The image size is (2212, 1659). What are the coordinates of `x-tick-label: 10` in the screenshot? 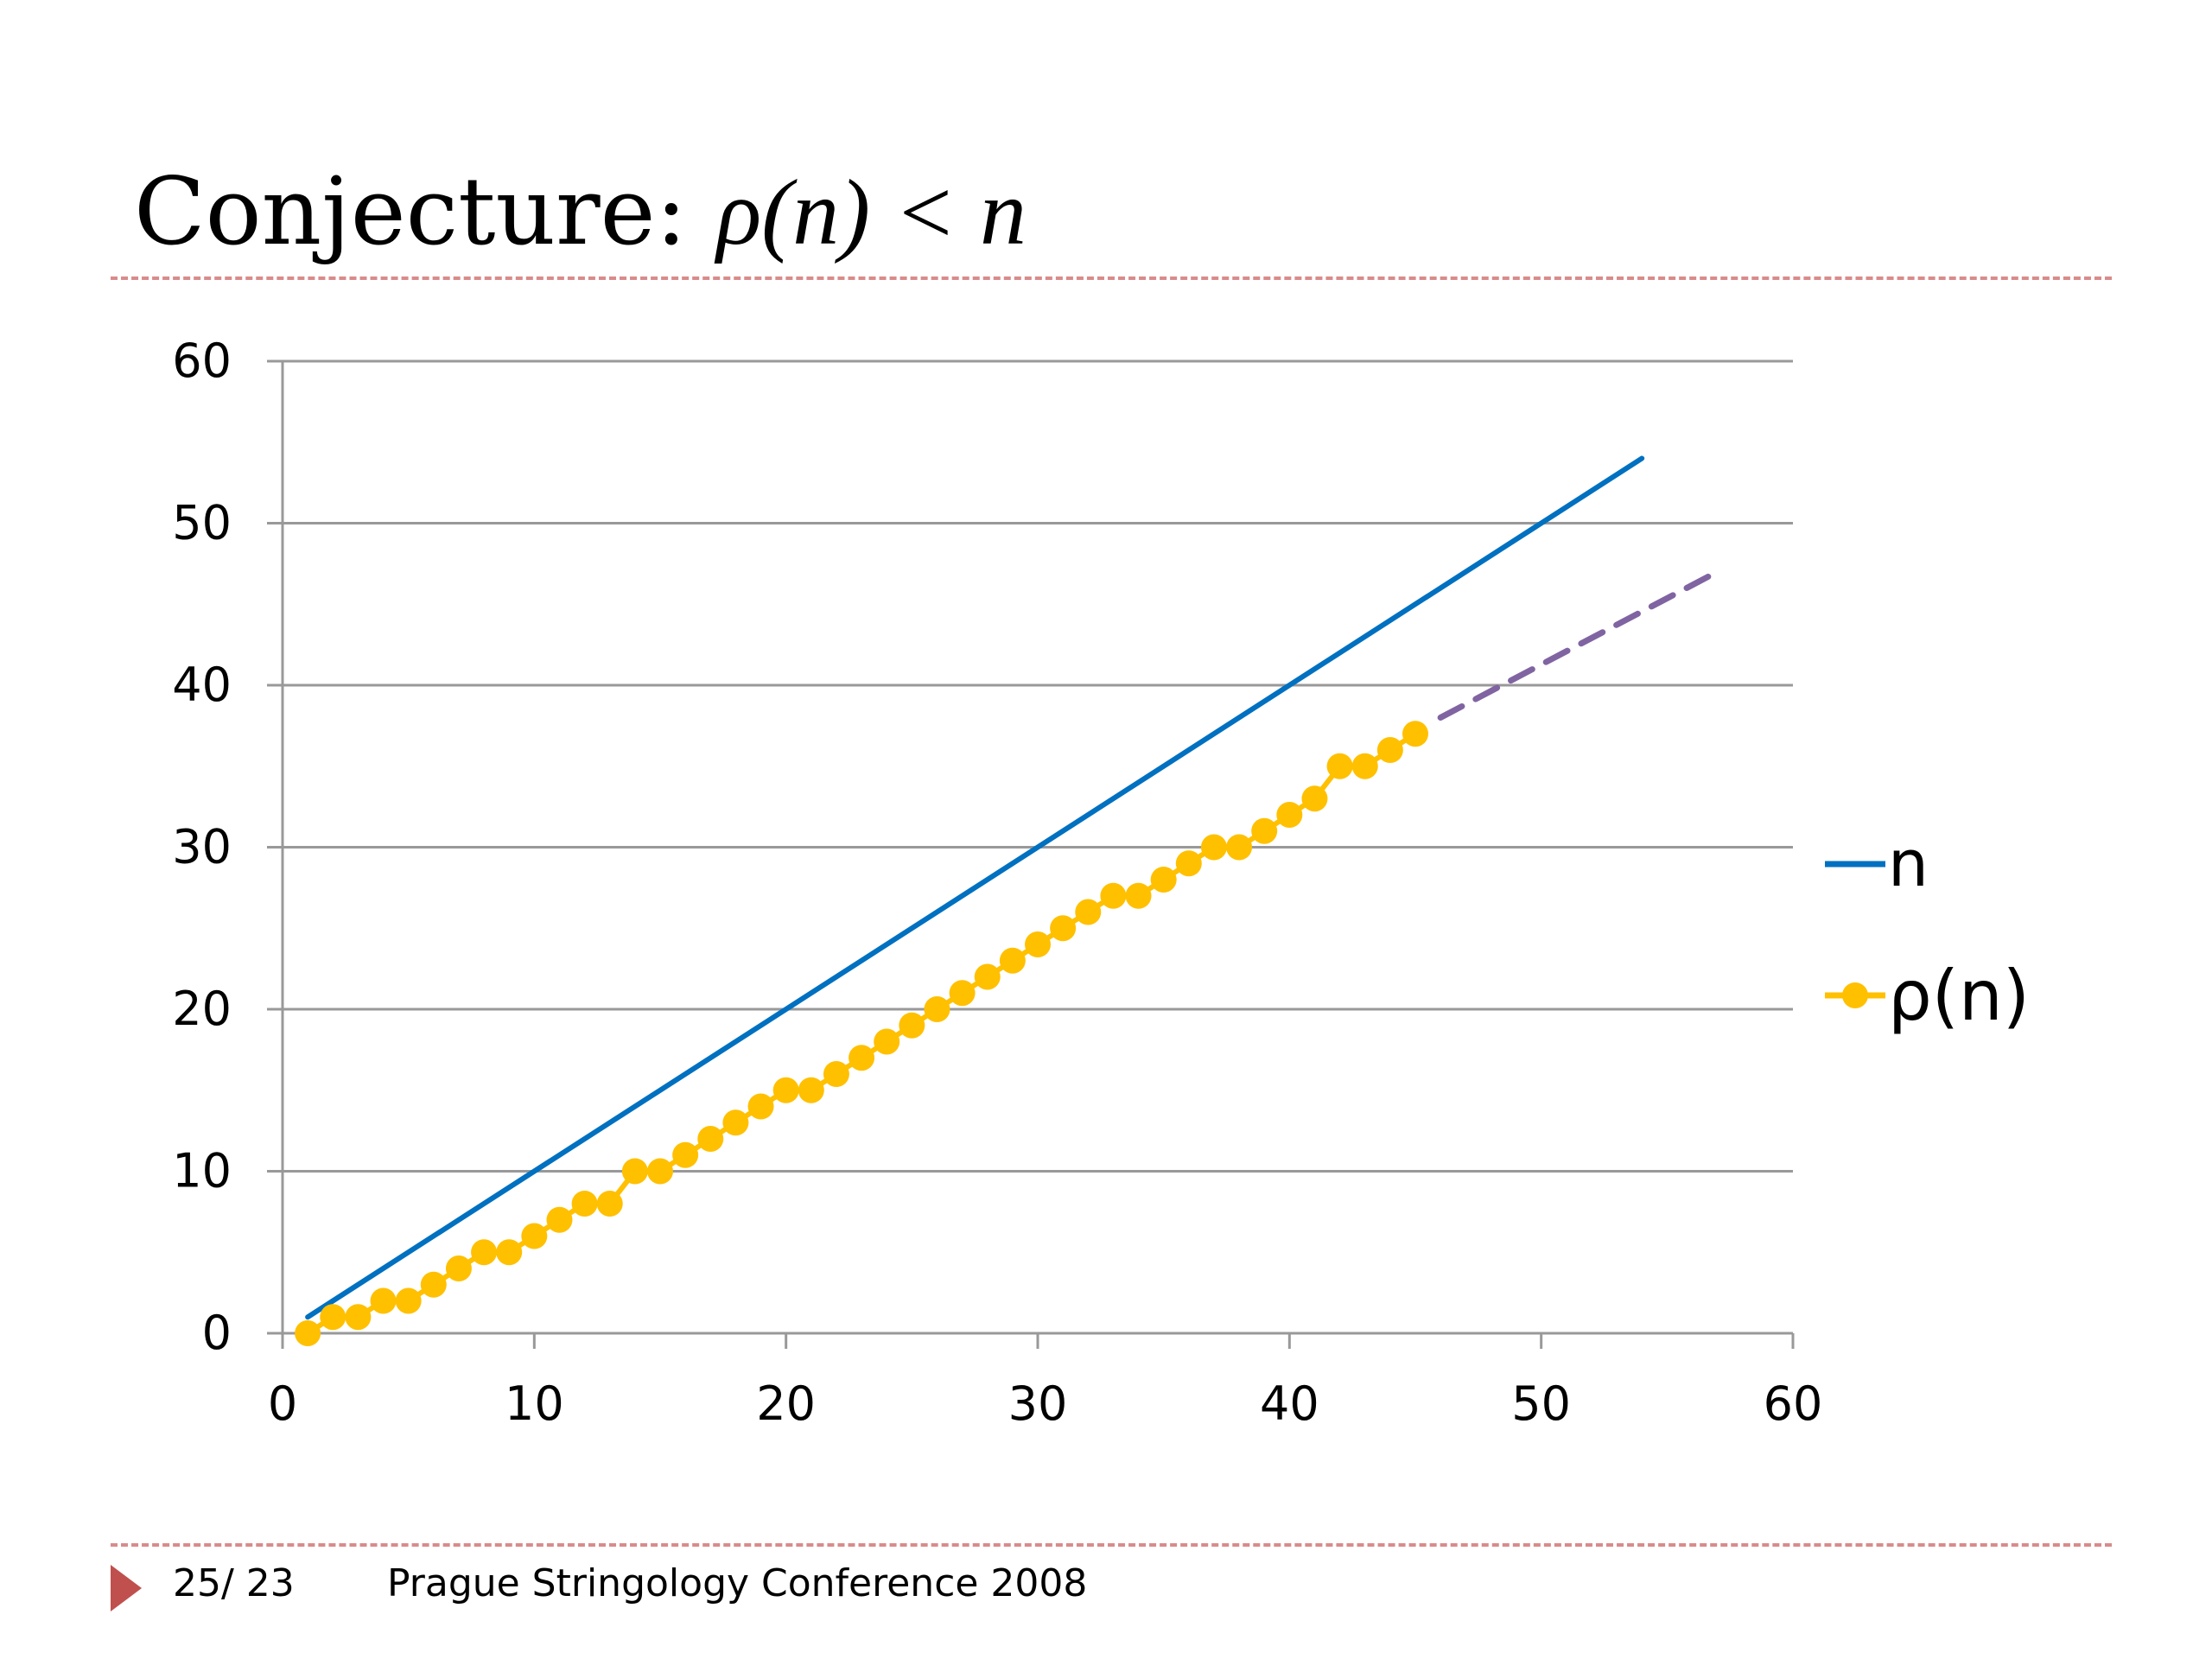 It's located at (534, 1403).